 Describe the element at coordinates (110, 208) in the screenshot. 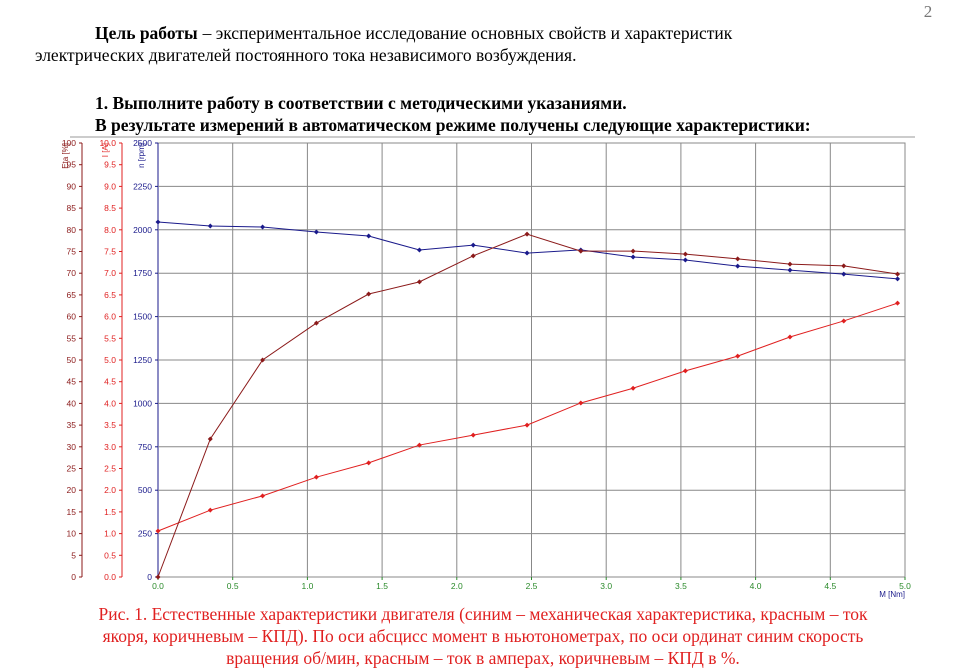

I see `y-tick-label: 8.5` at that location.